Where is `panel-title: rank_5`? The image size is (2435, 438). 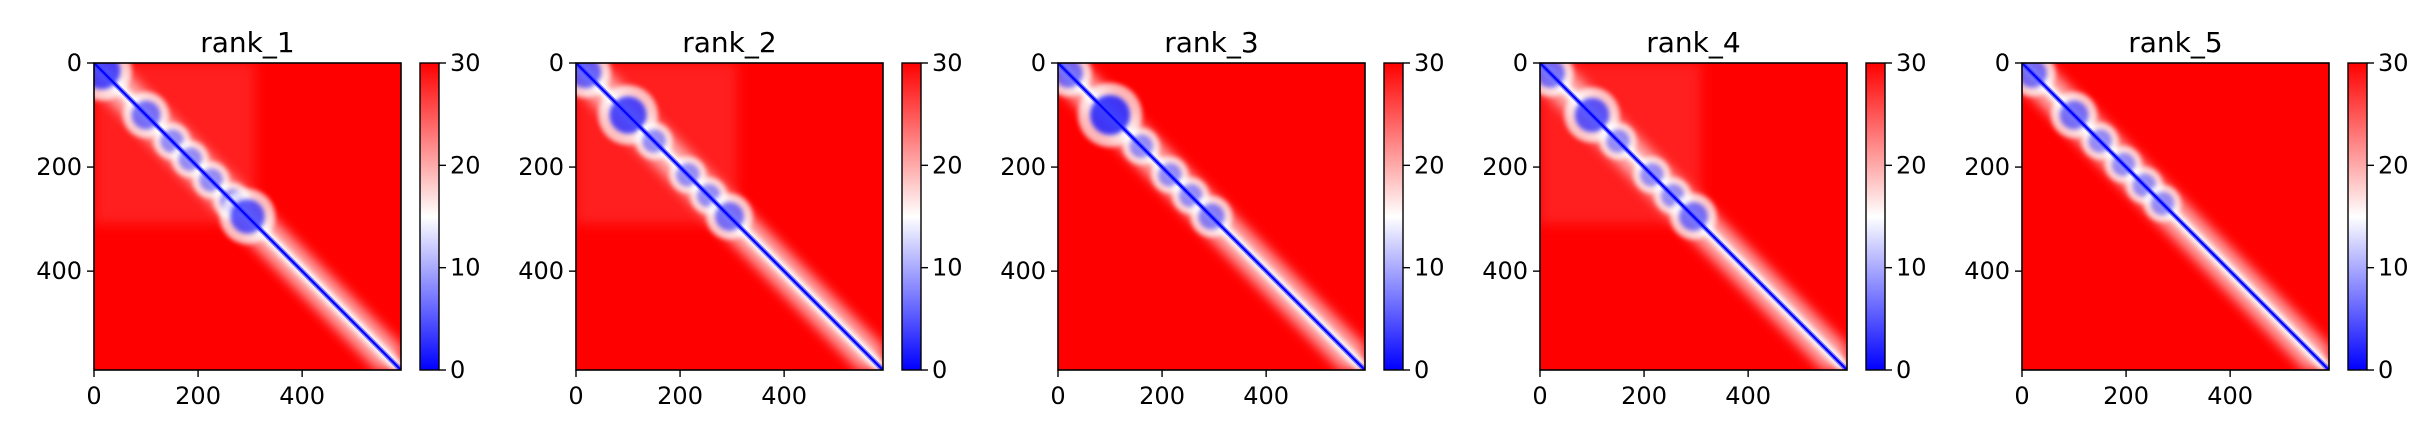 panel-title: rank_5 is located at coordinates (2175, 42).